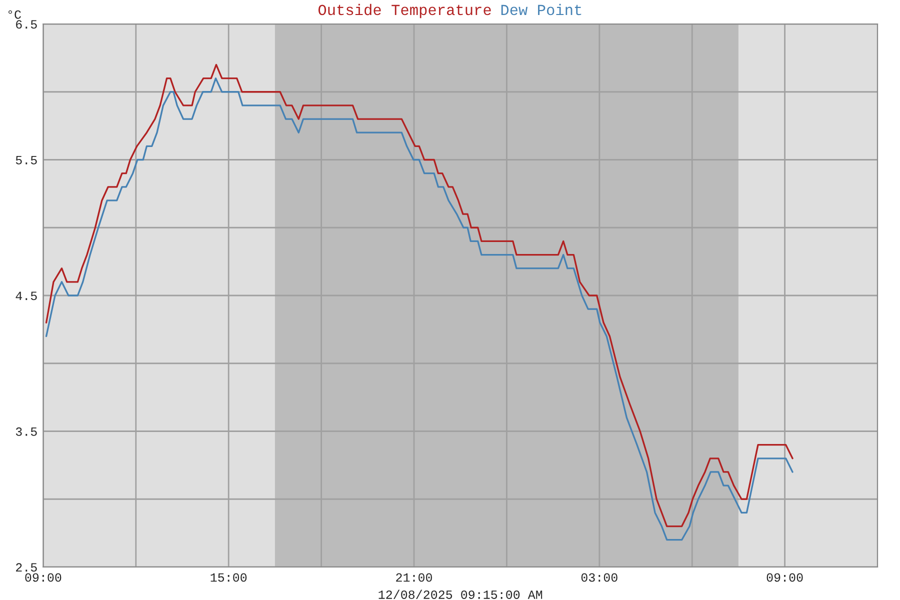  Describe the element at coordinates (26, 24) in the screenshot. I see `y-tick-label: 6.5` at that location.